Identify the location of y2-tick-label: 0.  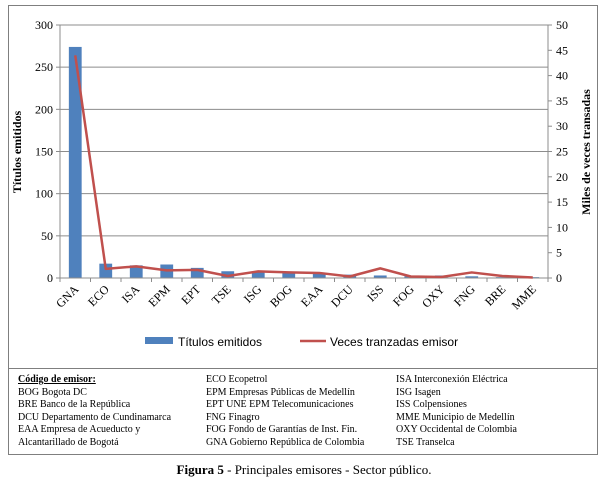
(559, 278).